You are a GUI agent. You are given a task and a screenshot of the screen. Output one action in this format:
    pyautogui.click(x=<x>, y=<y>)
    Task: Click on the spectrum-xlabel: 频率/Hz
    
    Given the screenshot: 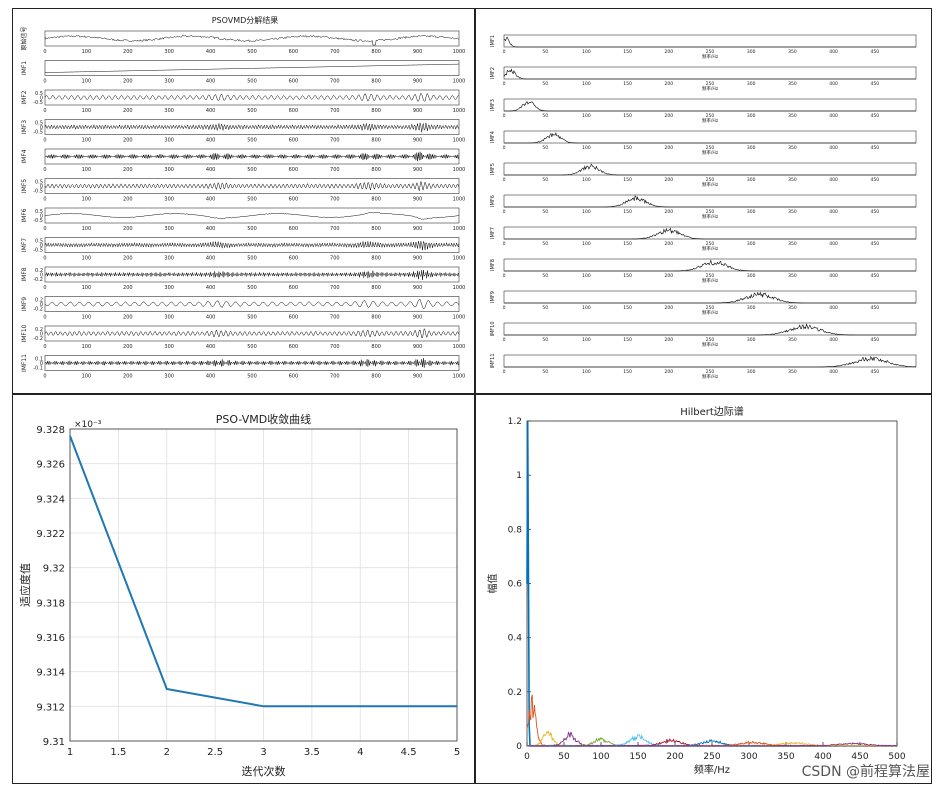 What is the action you would take?
    pyautogui.click(x=710, y=376)
    